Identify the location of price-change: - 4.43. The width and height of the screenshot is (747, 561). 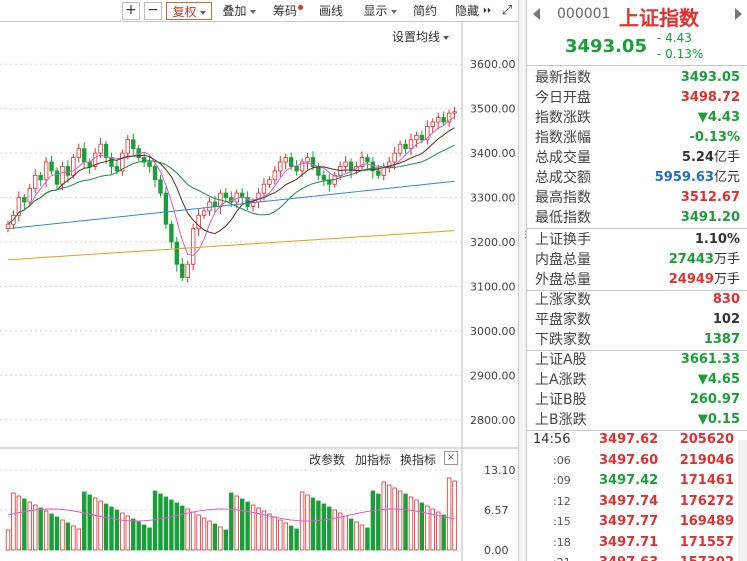
(674, 38).